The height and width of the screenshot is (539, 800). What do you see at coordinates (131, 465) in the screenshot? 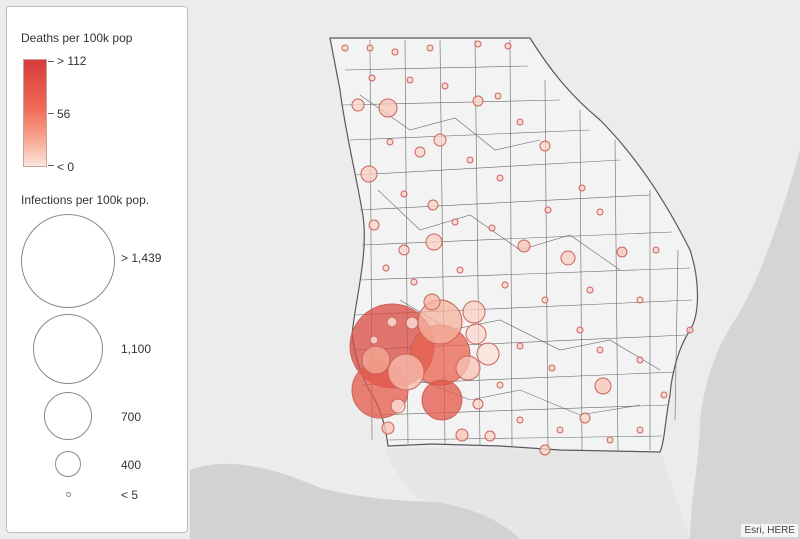
I see `size-label-4: 400` at bounding box center [131, 465].